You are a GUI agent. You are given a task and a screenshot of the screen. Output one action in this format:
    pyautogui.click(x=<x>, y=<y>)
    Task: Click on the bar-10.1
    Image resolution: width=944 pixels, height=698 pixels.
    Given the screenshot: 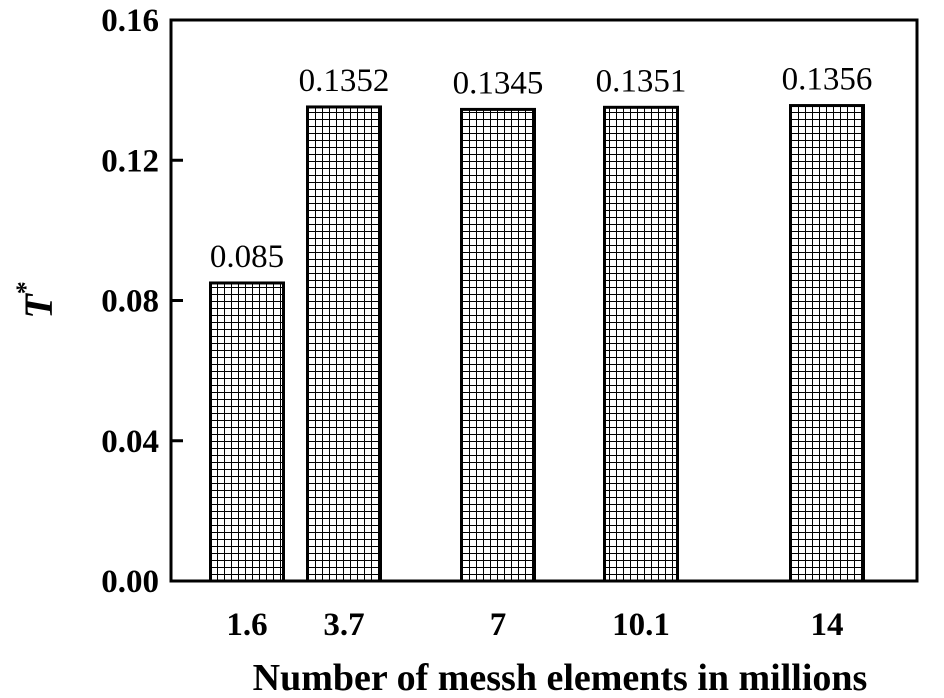 What is the action you would take?
    pyautogui.click(x=641, y=344)
    